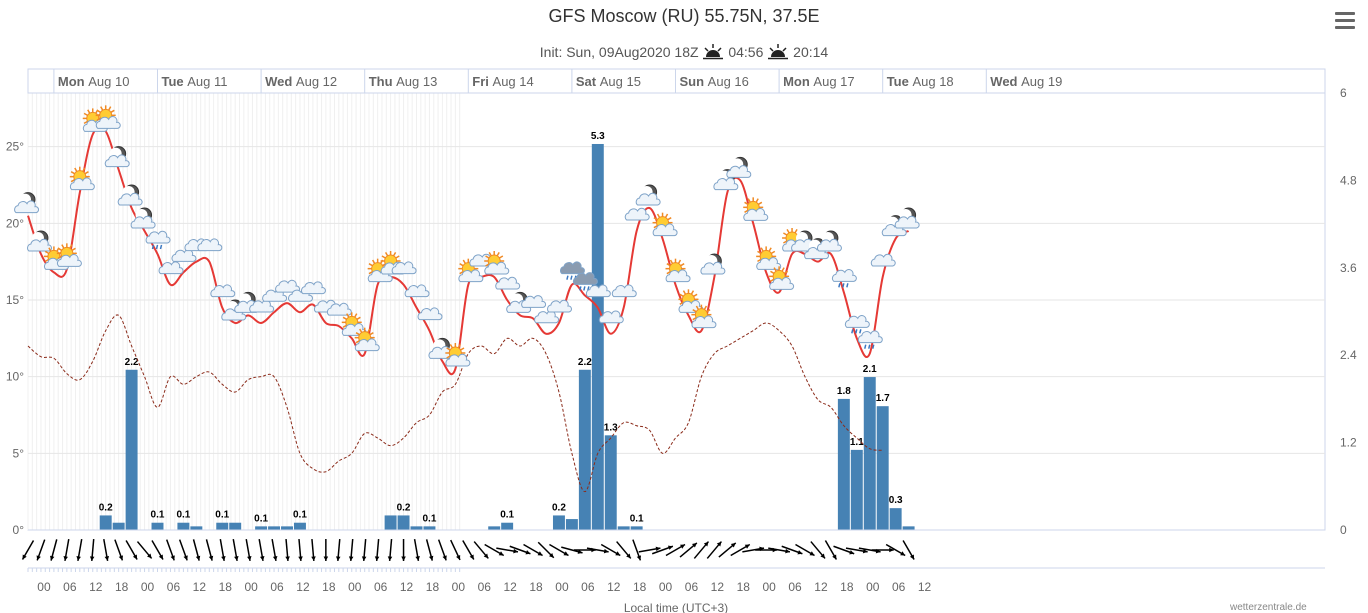 Image resolution: width=1368 pixels, height=613 pixels. Describe the element at coordinates (920, 81) in the screenshot. I see `day-label: Tue Aug 18` at that location.